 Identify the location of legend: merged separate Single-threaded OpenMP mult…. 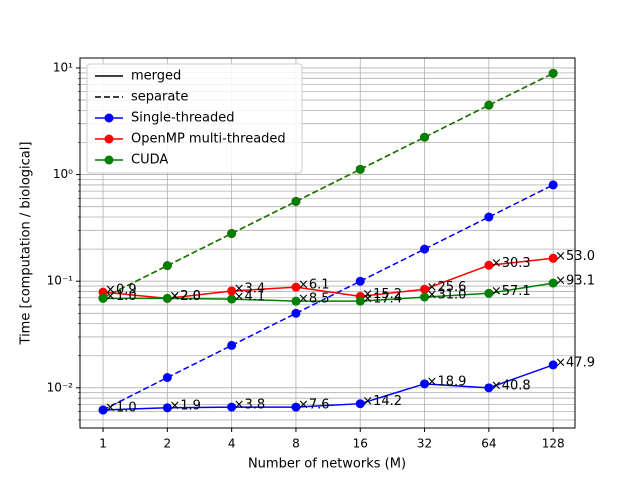
(194, 118).